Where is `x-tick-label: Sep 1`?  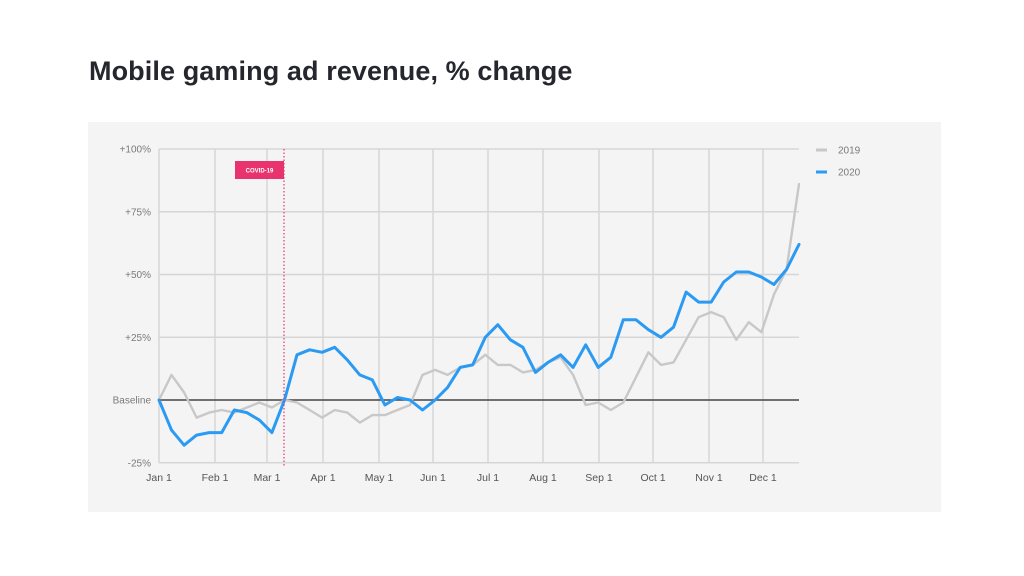 x-tick-label: Sep 1 is located at coordinates (599, 478).